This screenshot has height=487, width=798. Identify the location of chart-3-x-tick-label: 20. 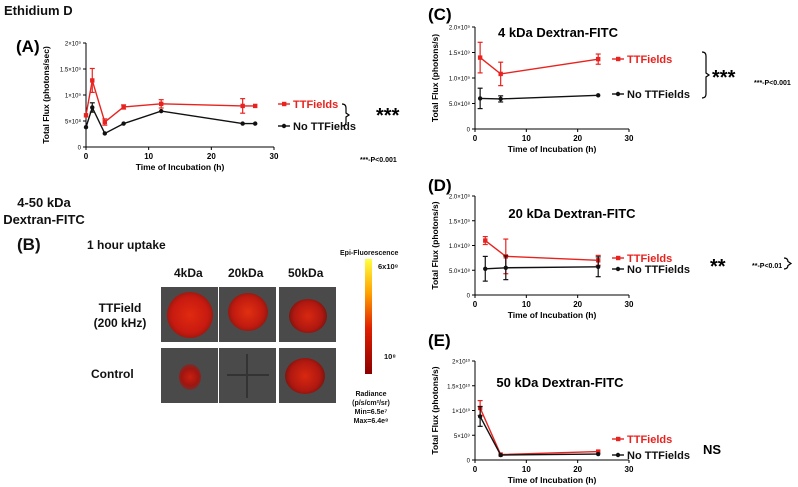
(577, 469).